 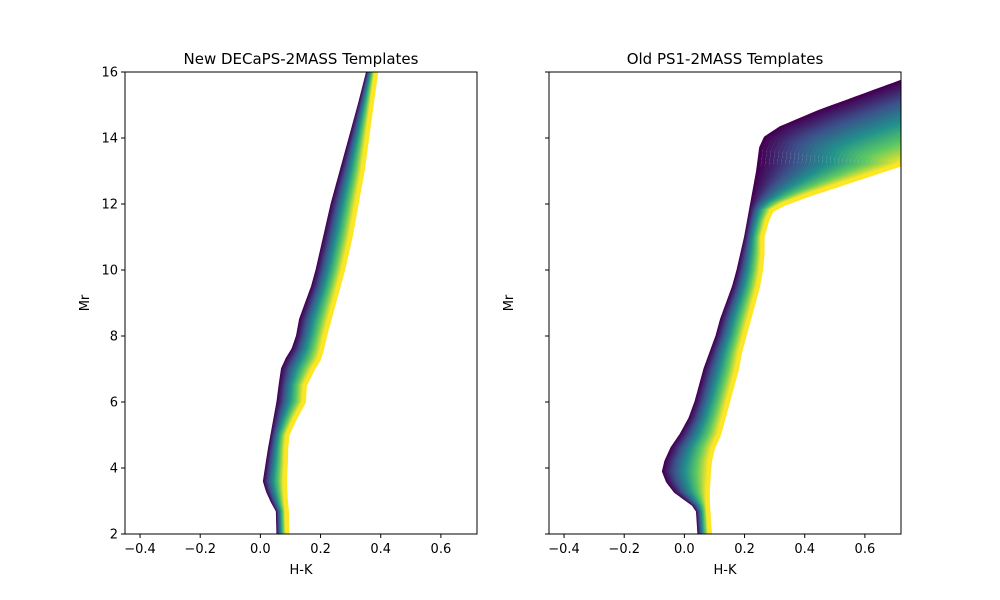 I want to click on y-tick-label: 8, so click(x=114, y=337).